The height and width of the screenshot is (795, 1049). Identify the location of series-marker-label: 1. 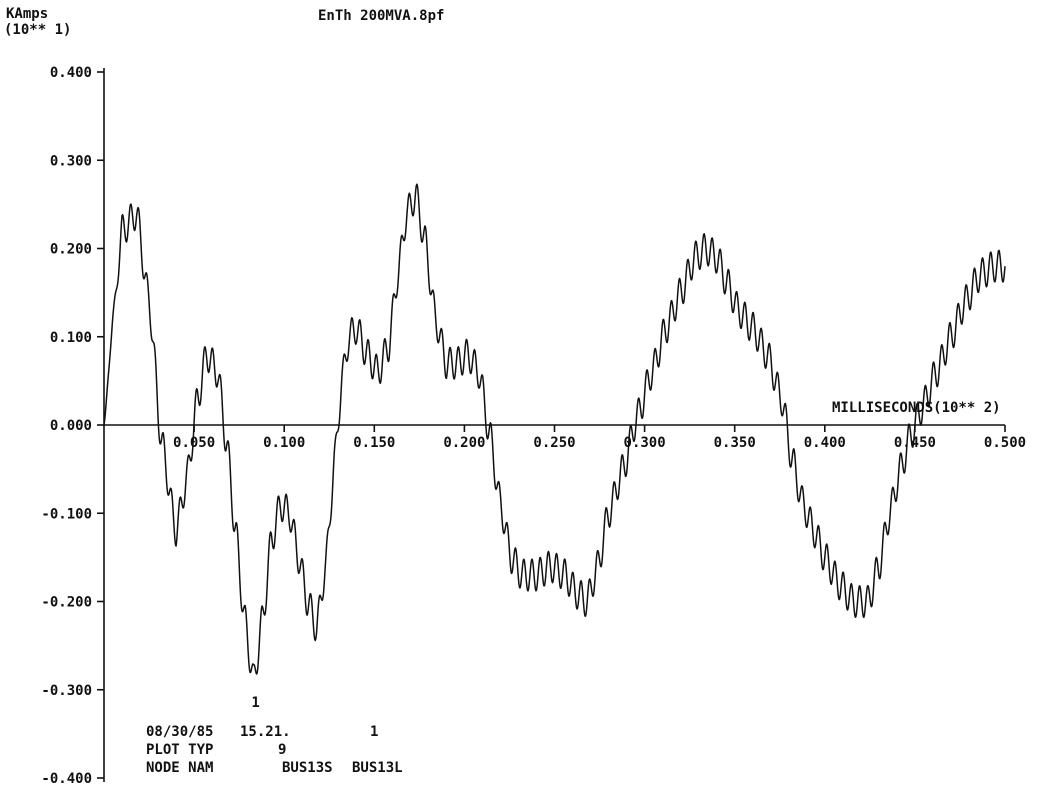
(255, 703).